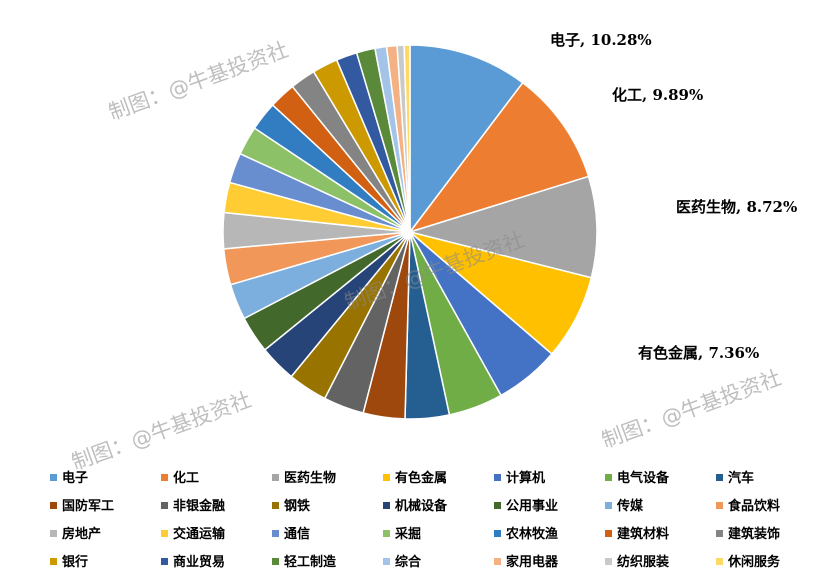 The height and width of the screenshot is (586, 820). I want to click on legend-item: 公用事业, so click(526, 506).